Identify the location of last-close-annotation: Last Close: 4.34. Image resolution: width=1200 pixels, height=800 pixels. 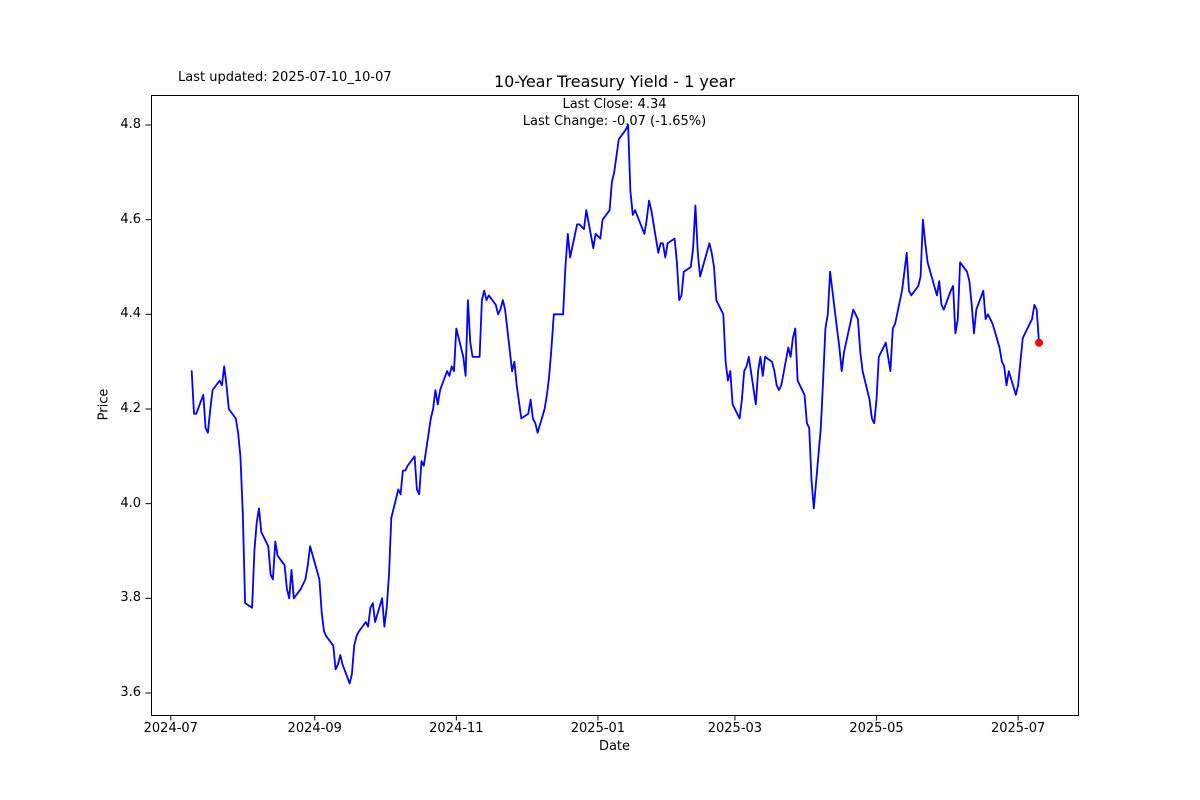
(614, 104).